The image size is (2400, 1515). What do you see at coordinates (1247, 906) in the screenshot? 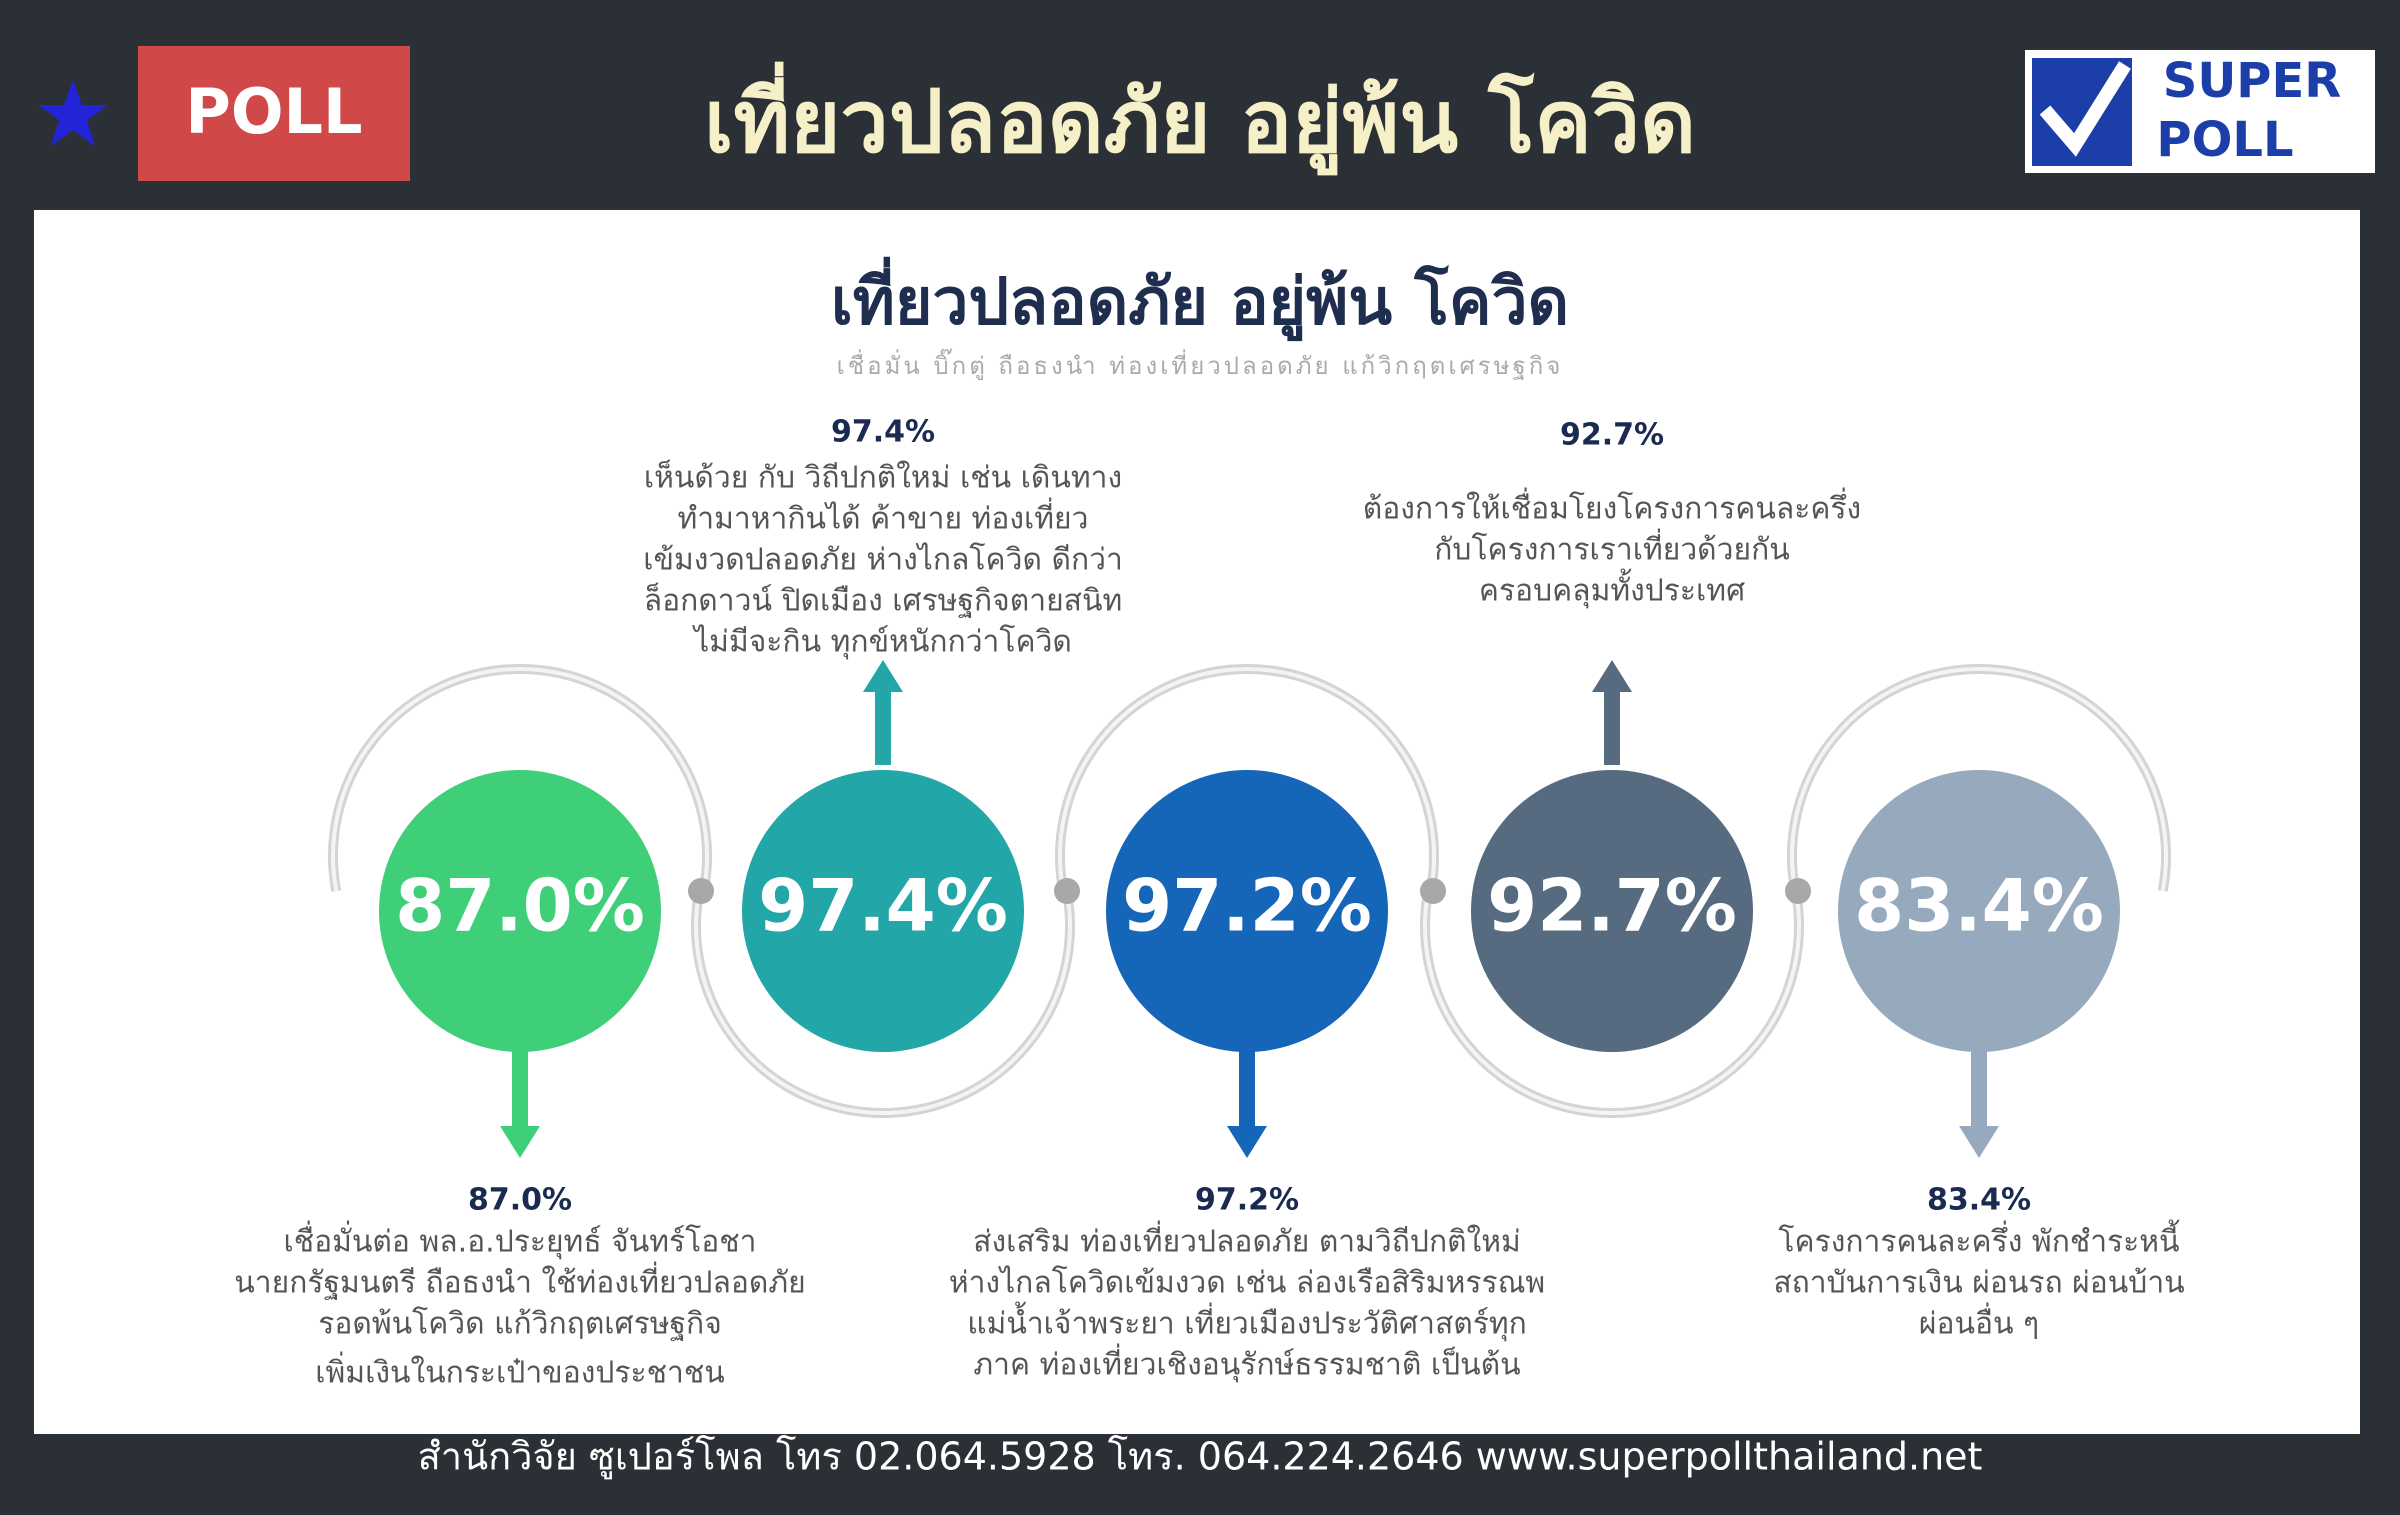
I see `circle-value: 97.2%` at bounding box center [1247, 906].